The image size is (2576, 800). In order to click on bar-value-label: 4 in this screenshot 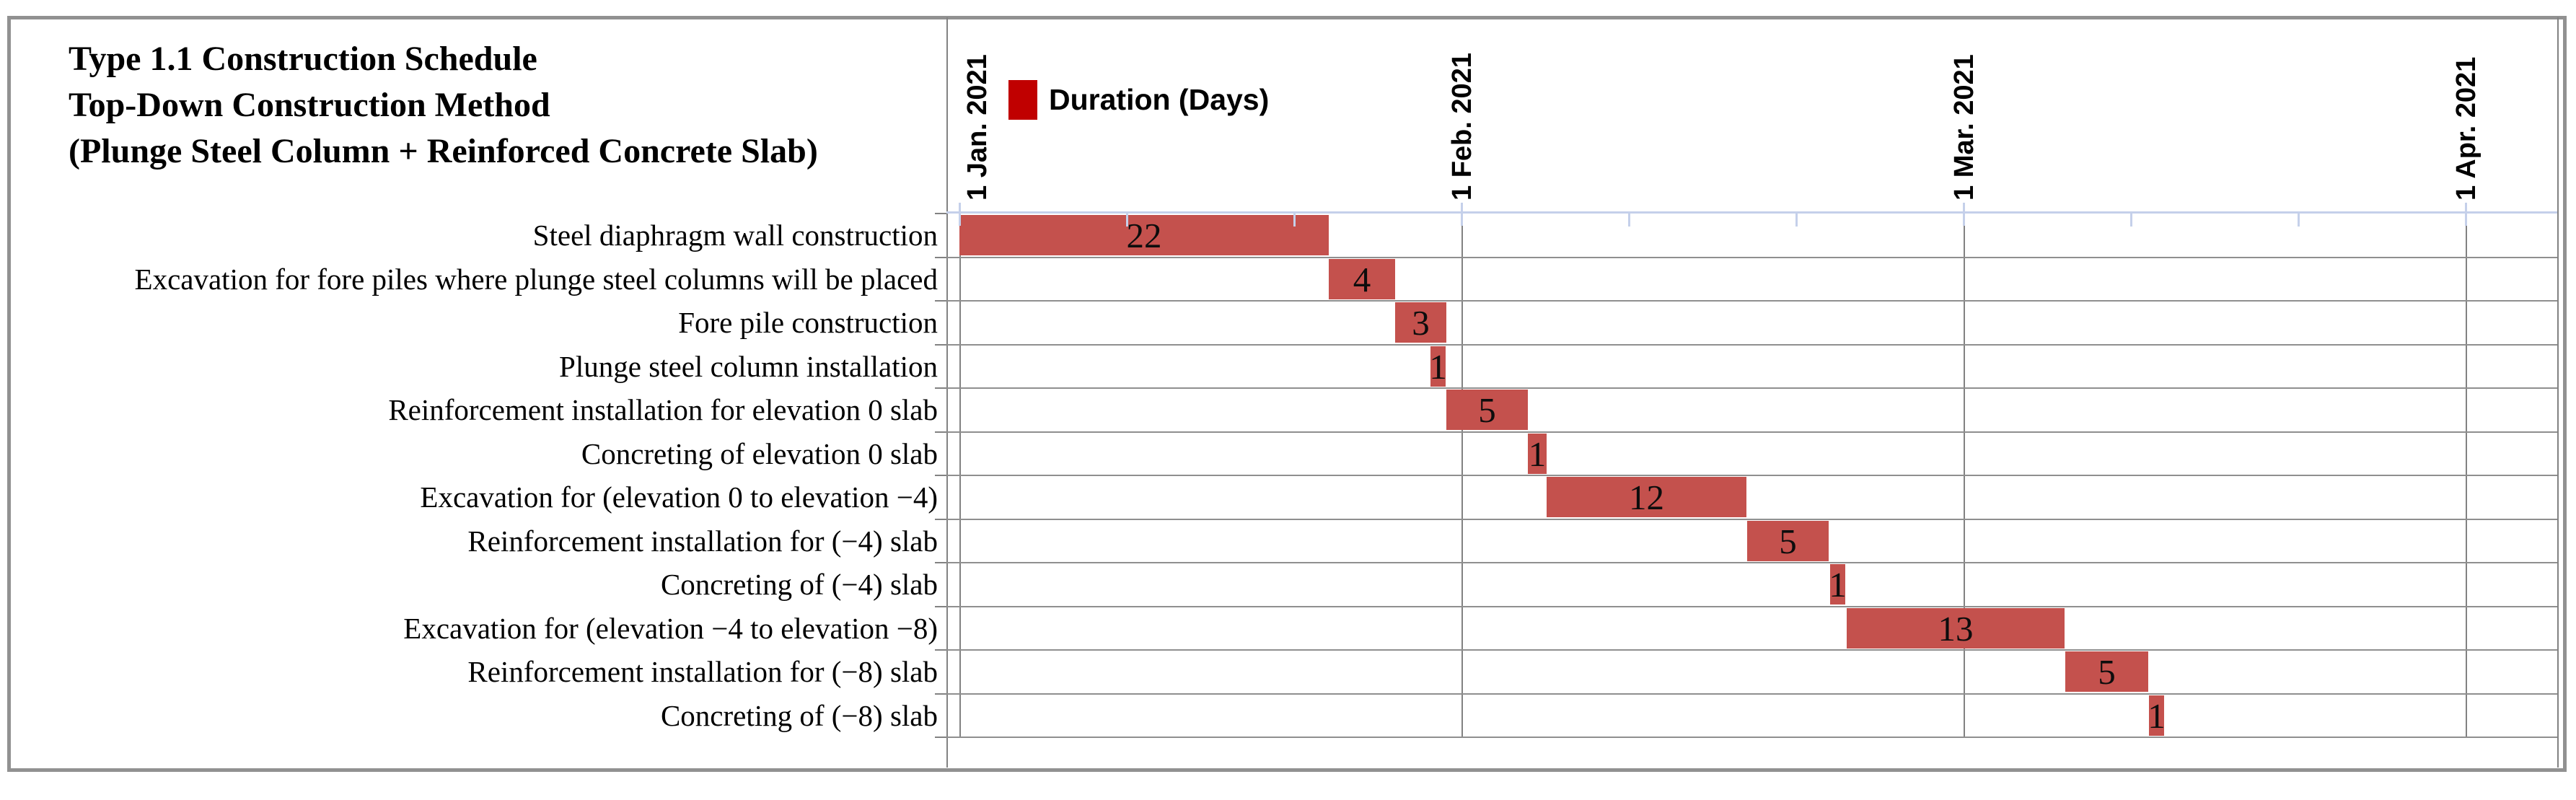, I will do `click(1362, 279)`.